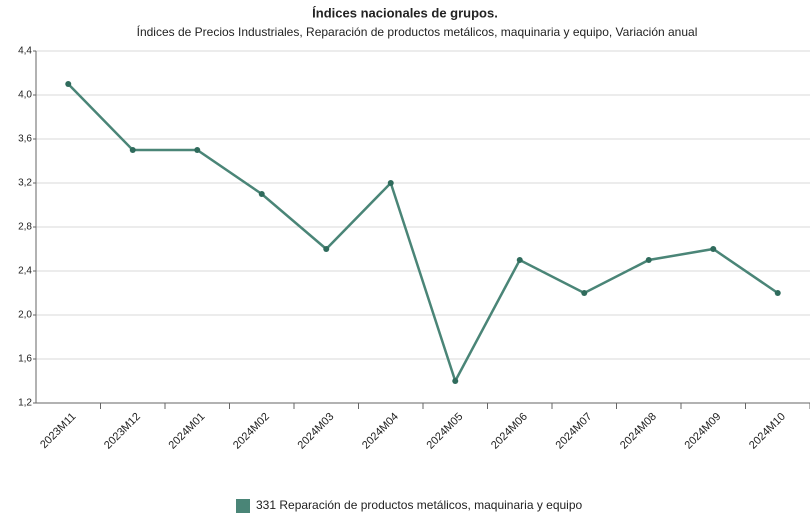 This screenshot has height=526, width=810. What do you see at coordinates (574, 431) in the screenshot?
I see `x-tick-label: 2024M07` at bounding box center [574, 431].